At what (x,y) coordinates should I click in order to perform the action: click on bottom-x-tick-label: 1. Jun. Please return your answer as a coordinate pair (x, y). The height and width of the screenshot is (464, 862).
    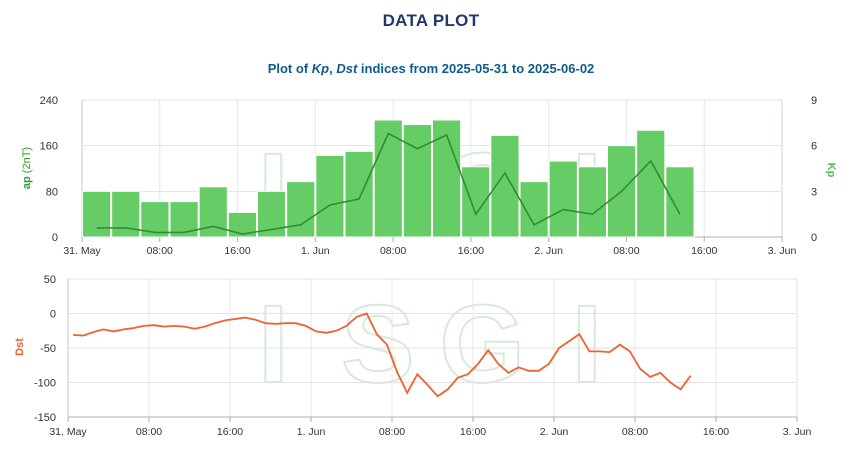
    Looking at the image, I should click on (311, 432).